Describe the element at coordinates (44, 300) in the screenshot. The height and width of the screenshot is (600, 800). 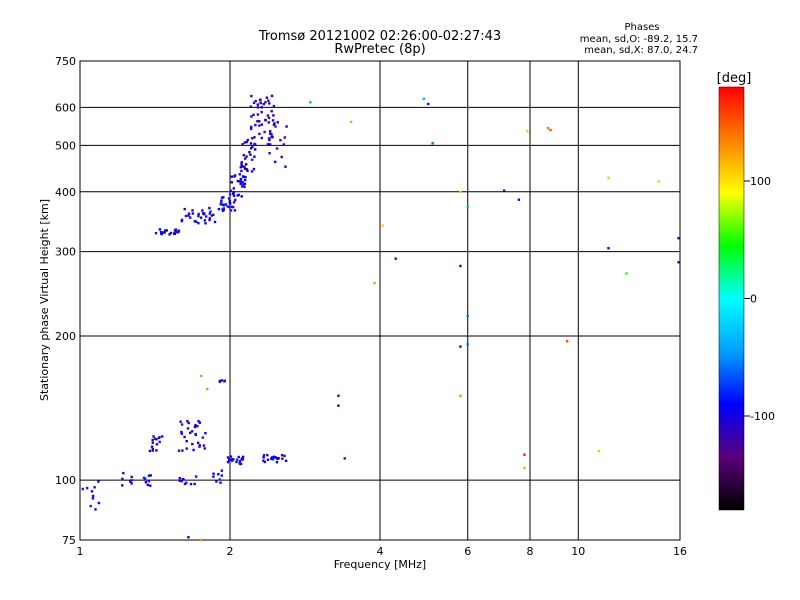
I see `y-axis-label: Stationary phase Virtual Height [km]` at that location.